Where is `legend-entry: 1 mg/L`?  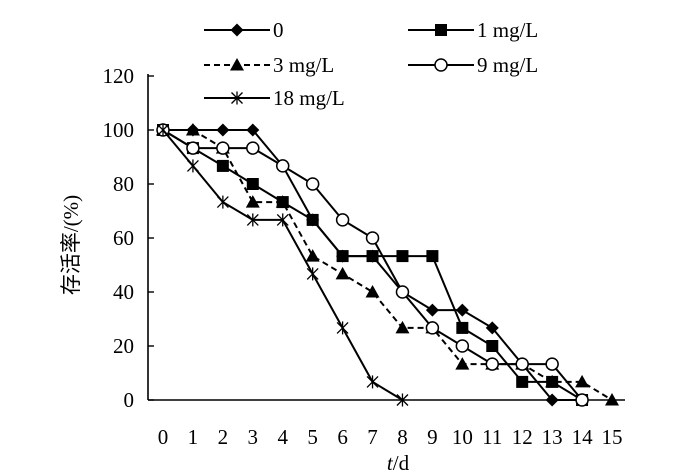
legend-entry: 1 mg/L is located at coordinates (473, 30).